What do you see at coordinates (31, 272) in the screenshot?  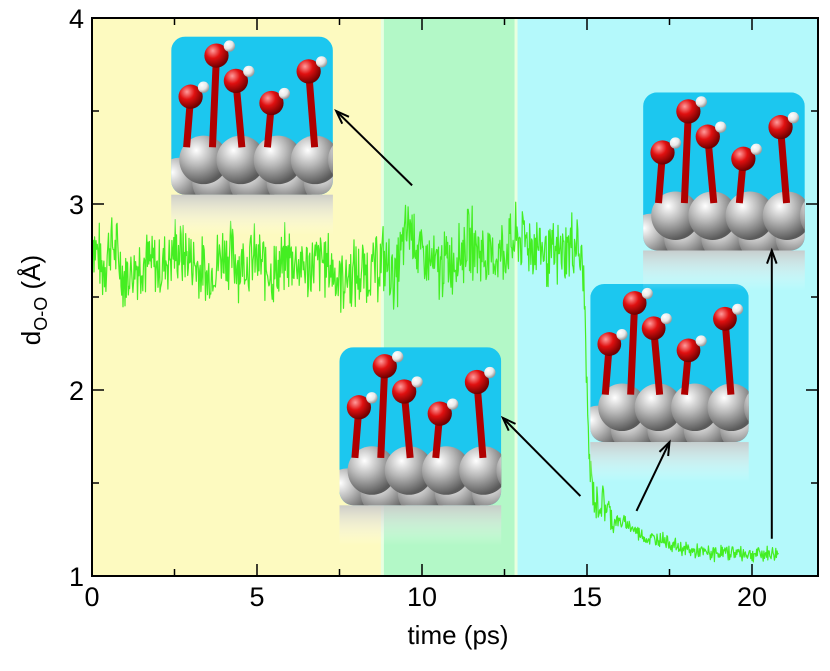 I see `y-axis-title-unit: (Å)` at bounding box center [31, 272].